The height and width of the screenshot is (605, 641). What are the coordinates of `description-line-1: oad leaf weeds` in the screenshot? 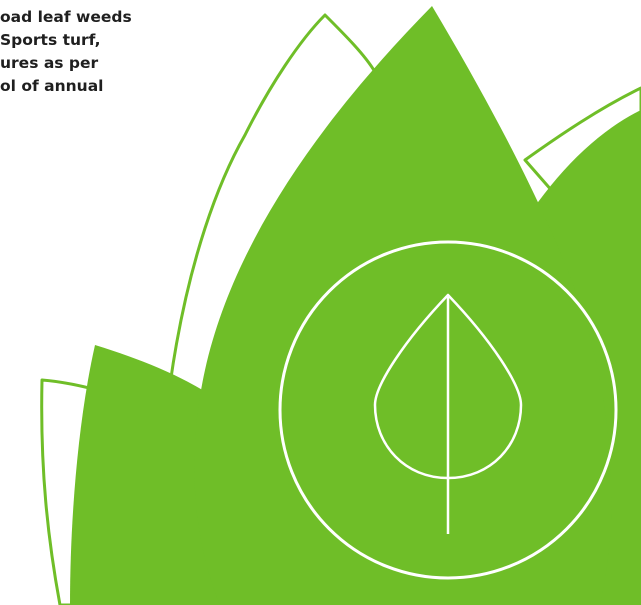 It's located at (66, 17).